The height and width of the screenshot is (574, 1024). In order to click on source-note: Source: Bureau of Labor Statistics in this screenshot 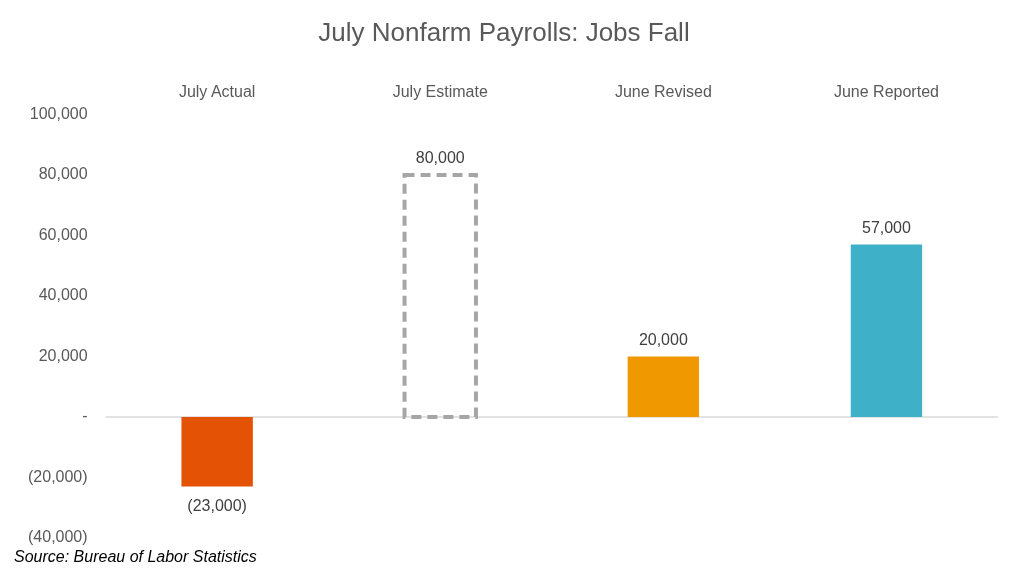, I will do `click(135, 557)`.